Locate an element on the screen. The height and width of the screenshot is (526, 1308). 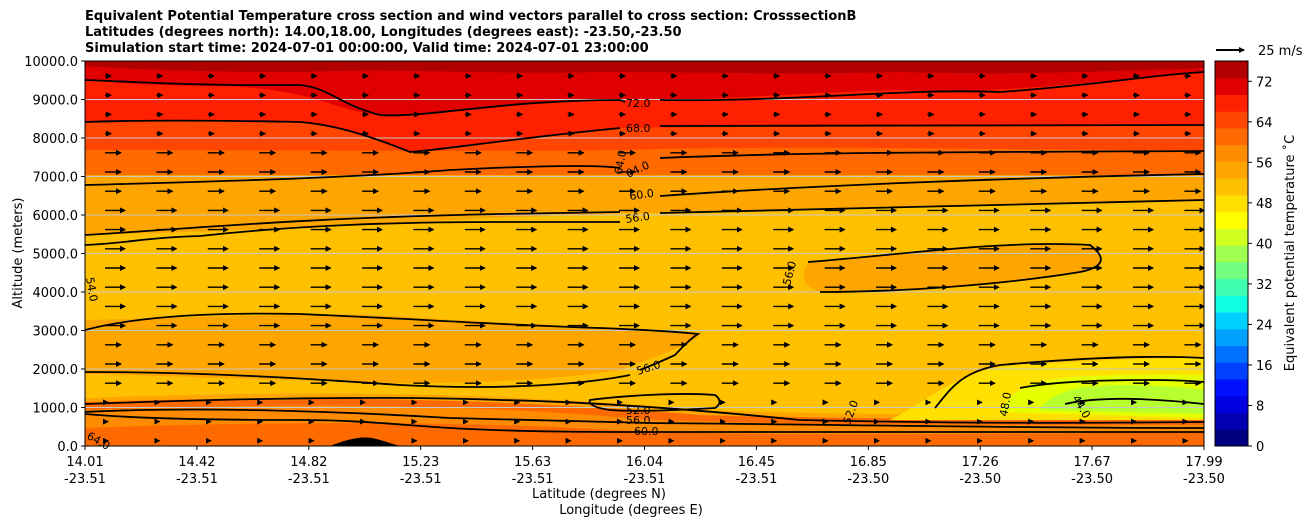
contour-56-upper-line is located at coordinates (644, 222).